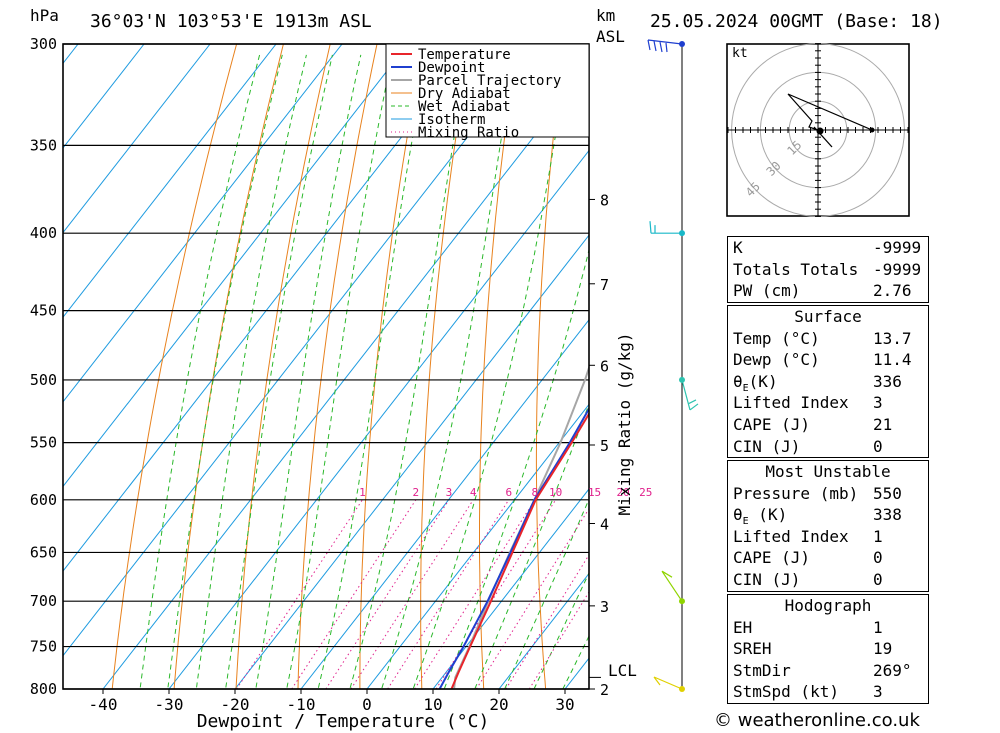  Describe the element at coordinates (872, 130) in the screenshot. I see `hodograph-end-marker` at that location.